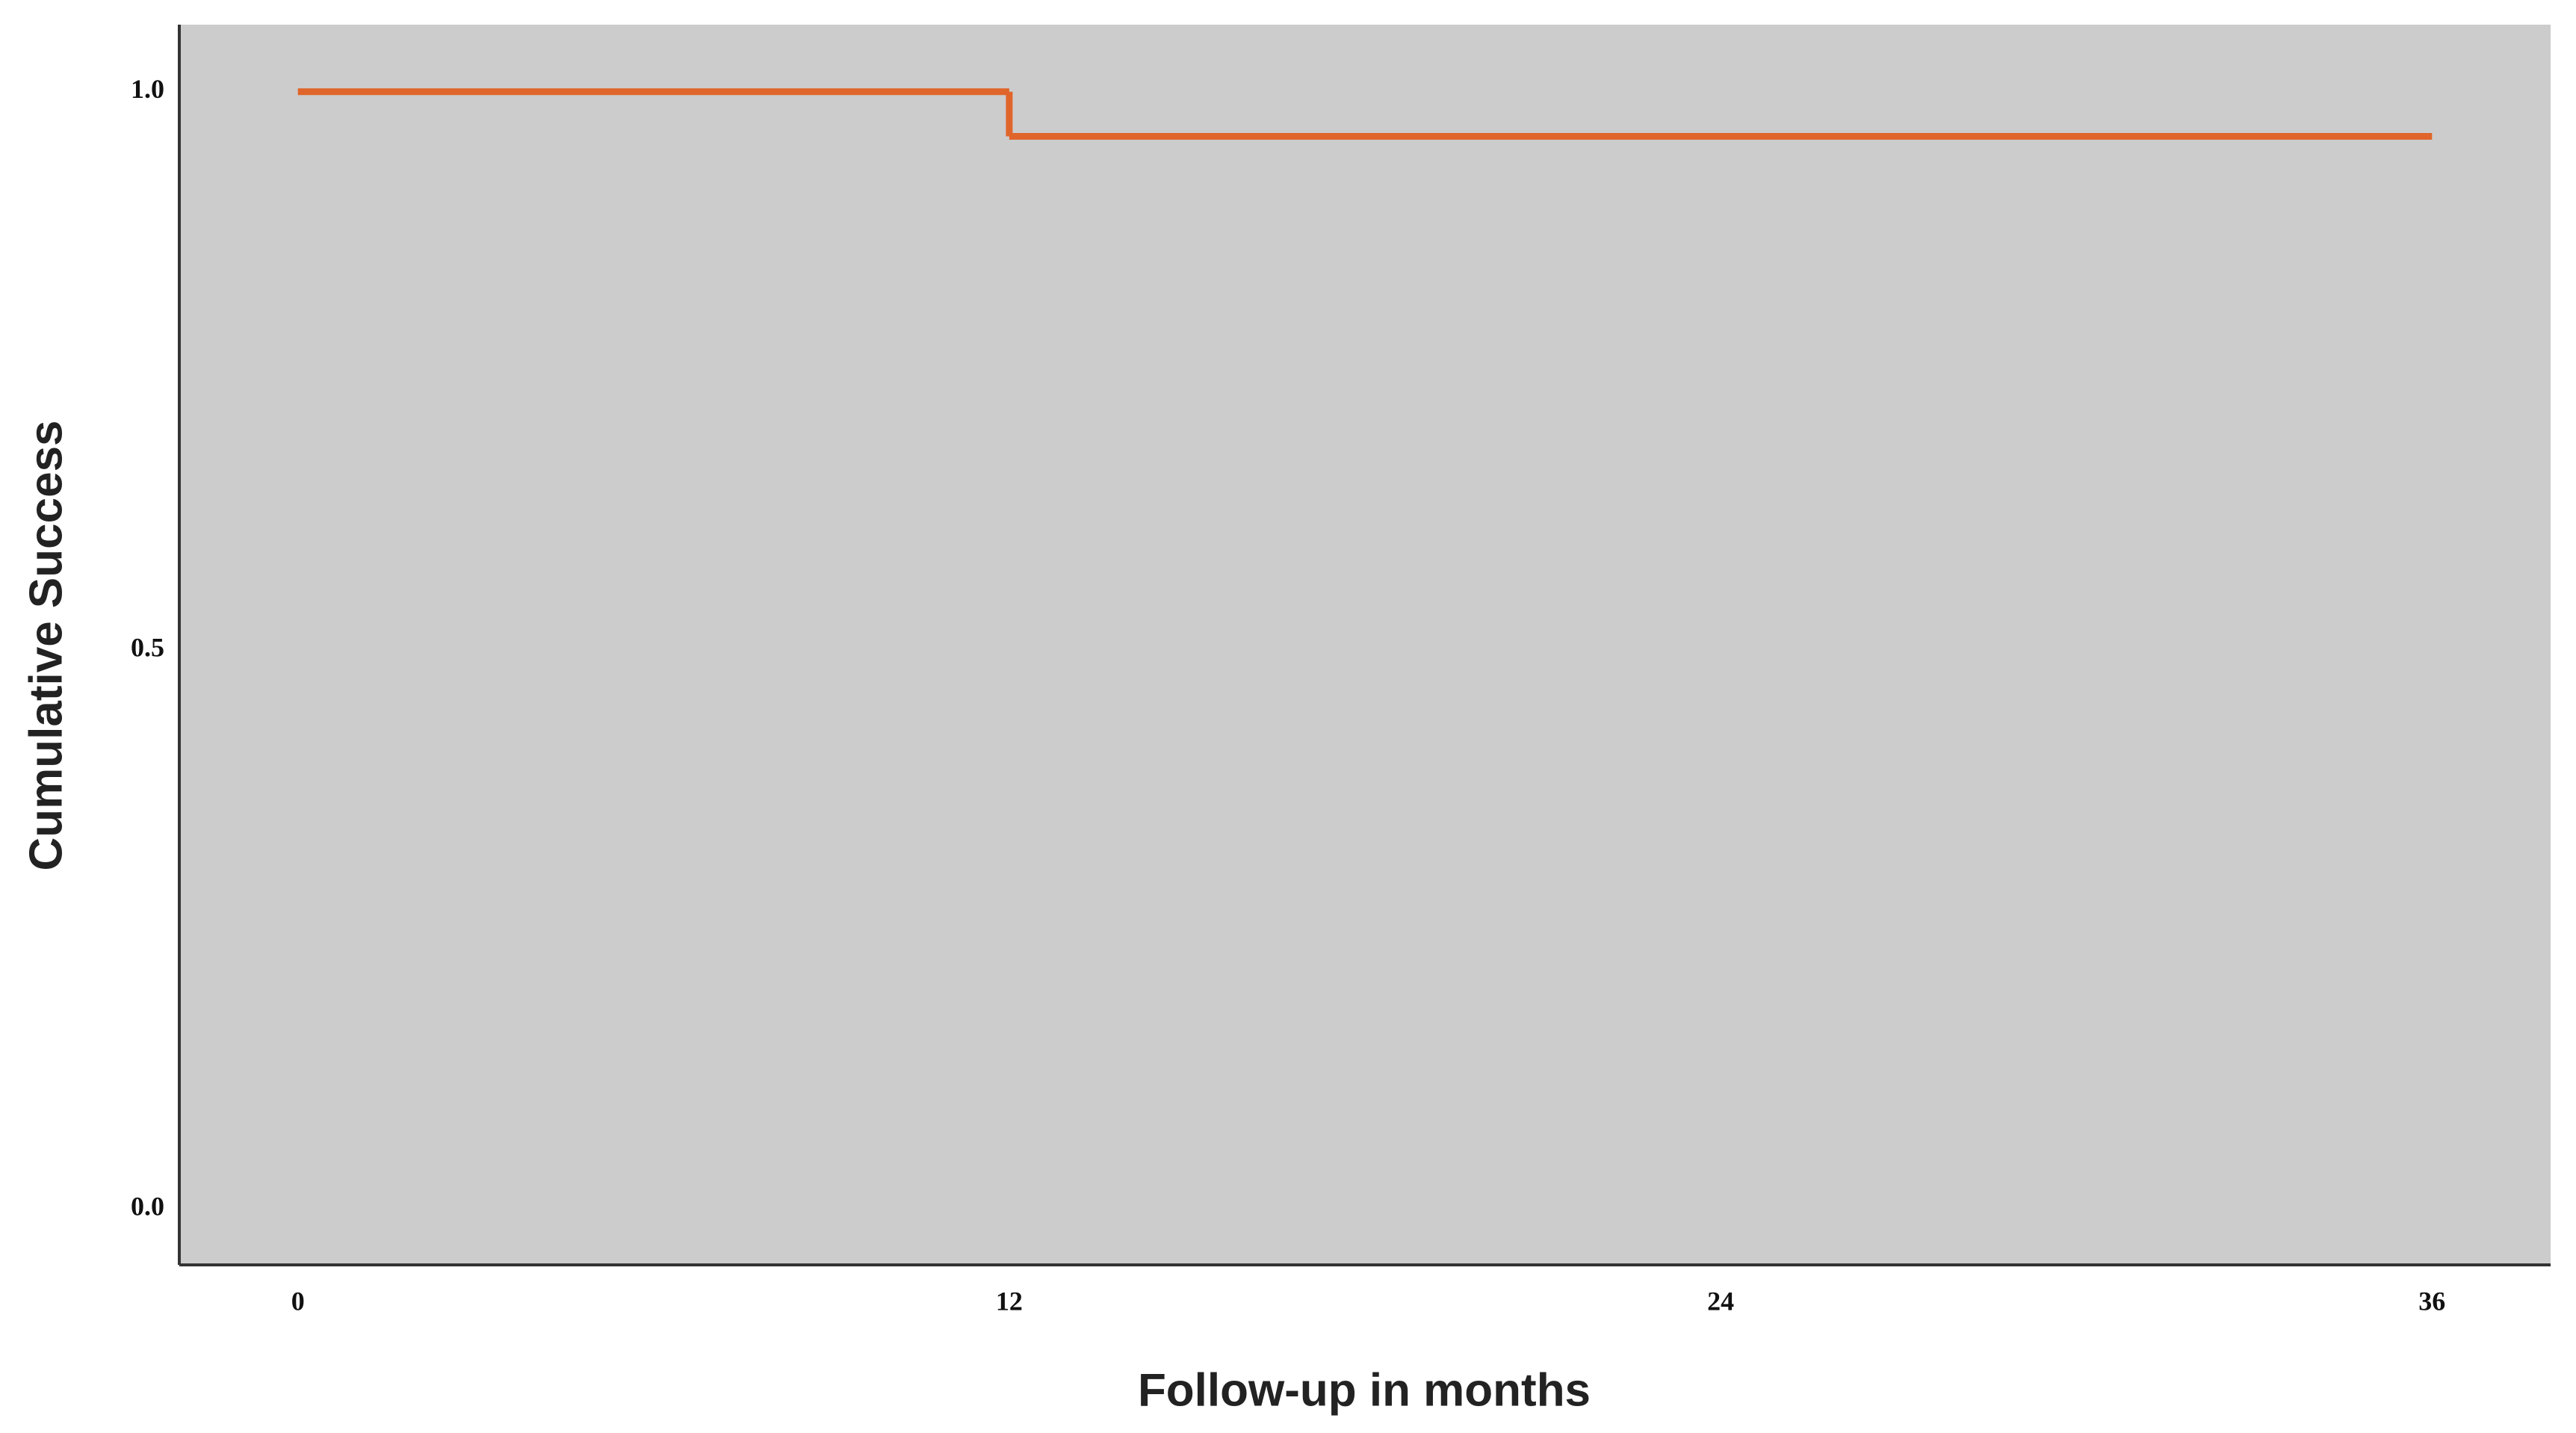  What do you see at coordinates (298, 1301) in the screenshot?
I see `x-tick-label: 0` at bounding box center [298, 1301].